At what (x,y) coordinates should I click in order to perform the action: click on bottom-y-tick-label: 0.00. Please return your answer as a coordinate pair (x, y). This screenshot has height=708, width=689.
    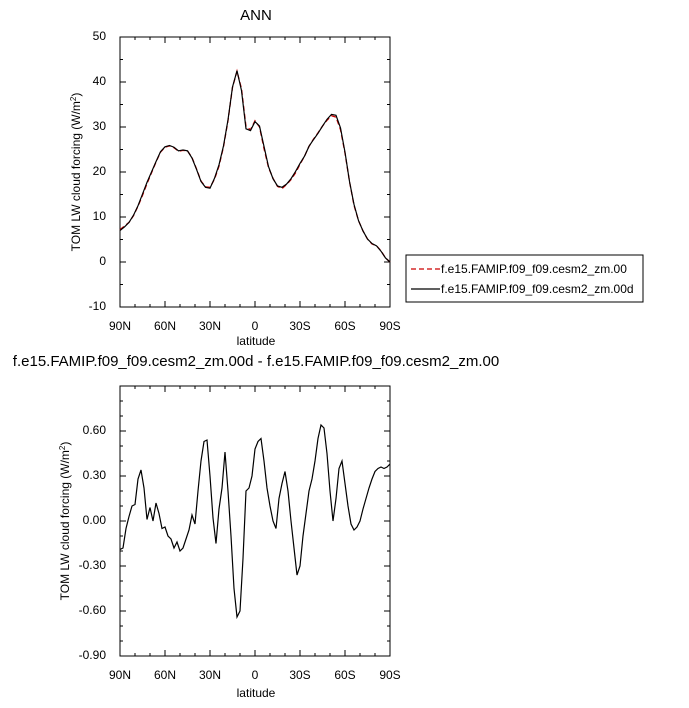
    Looking at the image, I should click on (95, 520).